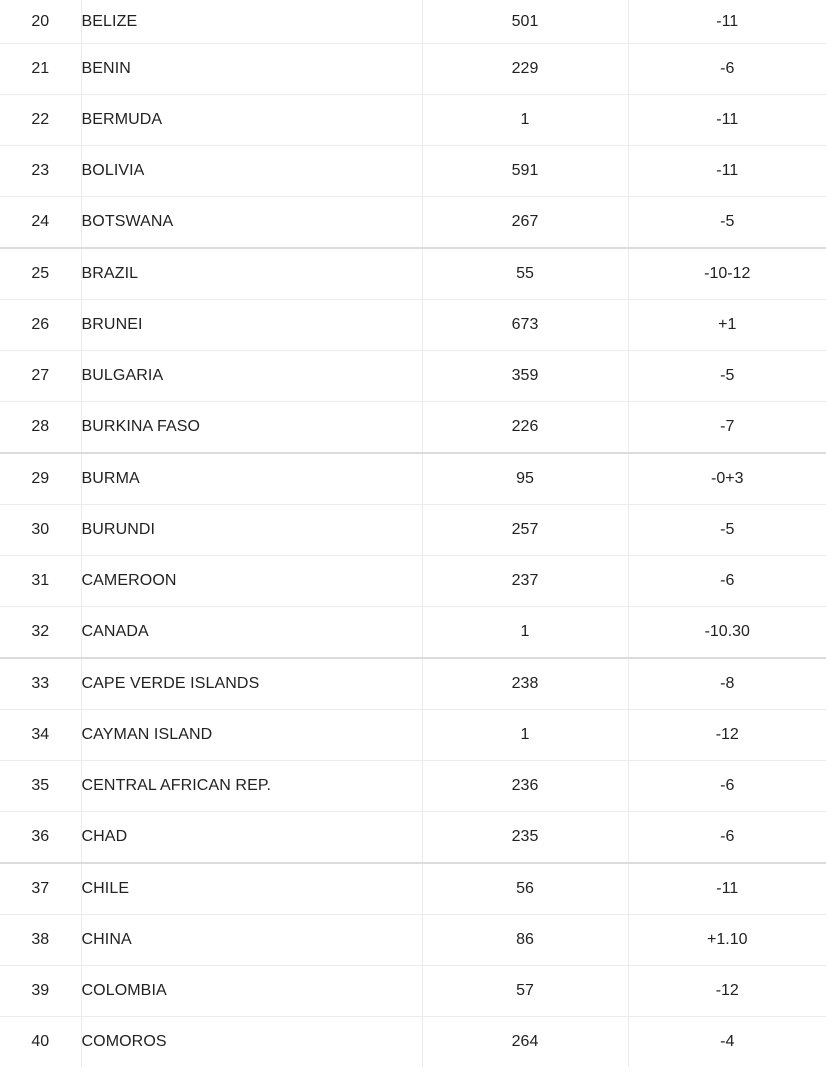 The width and height of the screenshot is (826, 1072). What do you see at coordinates (525, 222) in the screenshot?
I see `dialing-code: 267` at bounding box center [525, 222].